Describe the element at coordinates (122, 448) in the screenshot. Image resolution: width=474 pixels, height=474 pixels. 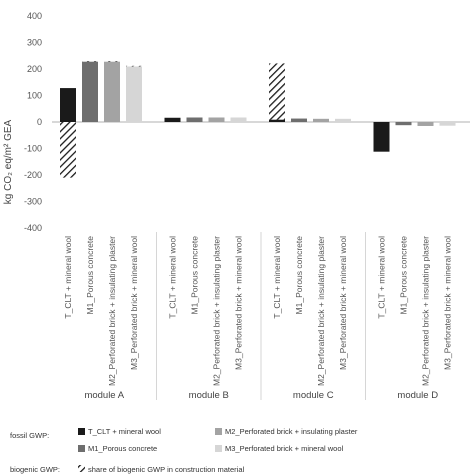
I see `legend-entry: M1_Porous concrete` at that location.